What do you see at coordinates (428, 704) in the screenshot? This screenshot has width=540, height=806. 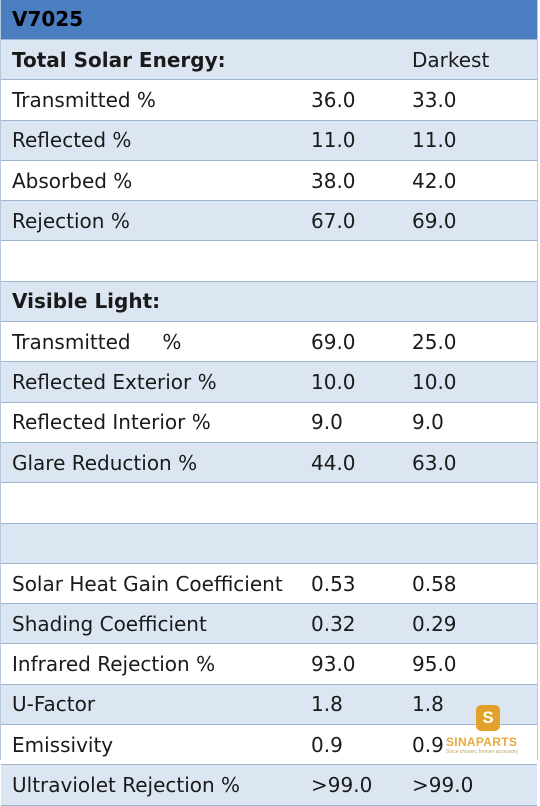 I see `value-cell-2: 1.8` at bounding box center [428, 704].